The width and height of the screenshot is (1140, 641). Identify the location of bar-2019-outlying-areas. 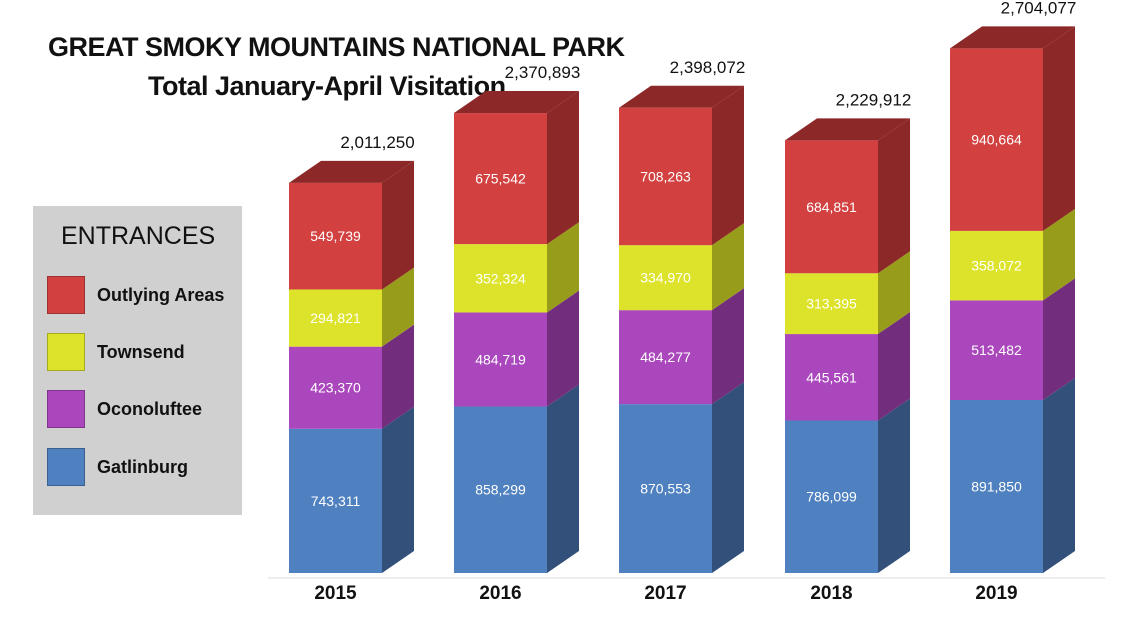
(996, 139).